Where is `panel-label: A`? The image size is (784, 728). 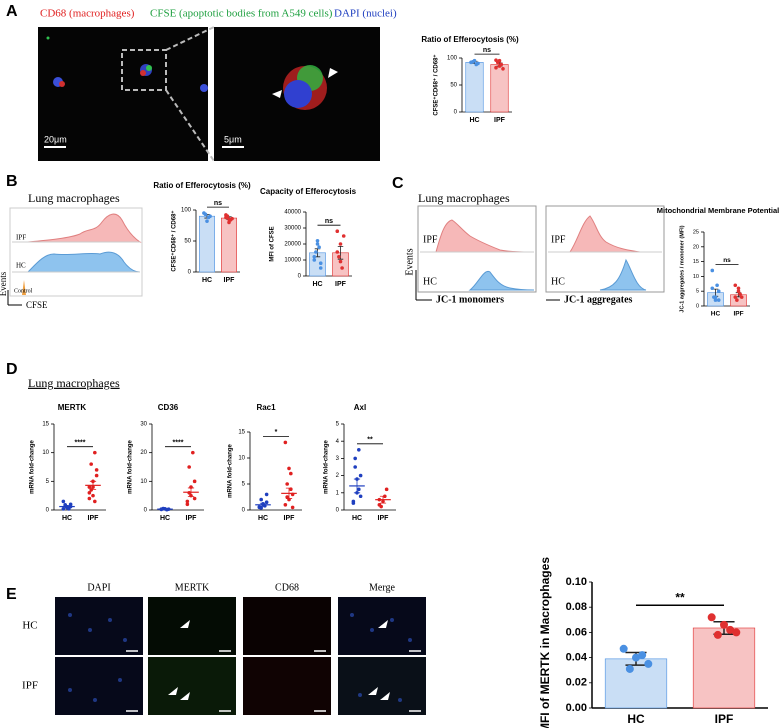 panel-label: A is located at coordinates (12, 11).